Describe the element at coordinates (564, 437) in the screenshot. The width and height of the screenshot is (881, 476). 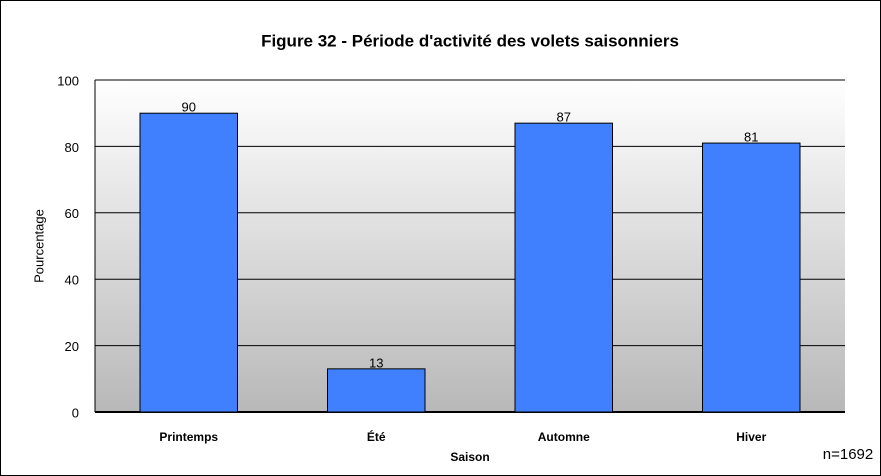
I see `x-tick-label: Automne` at that location.